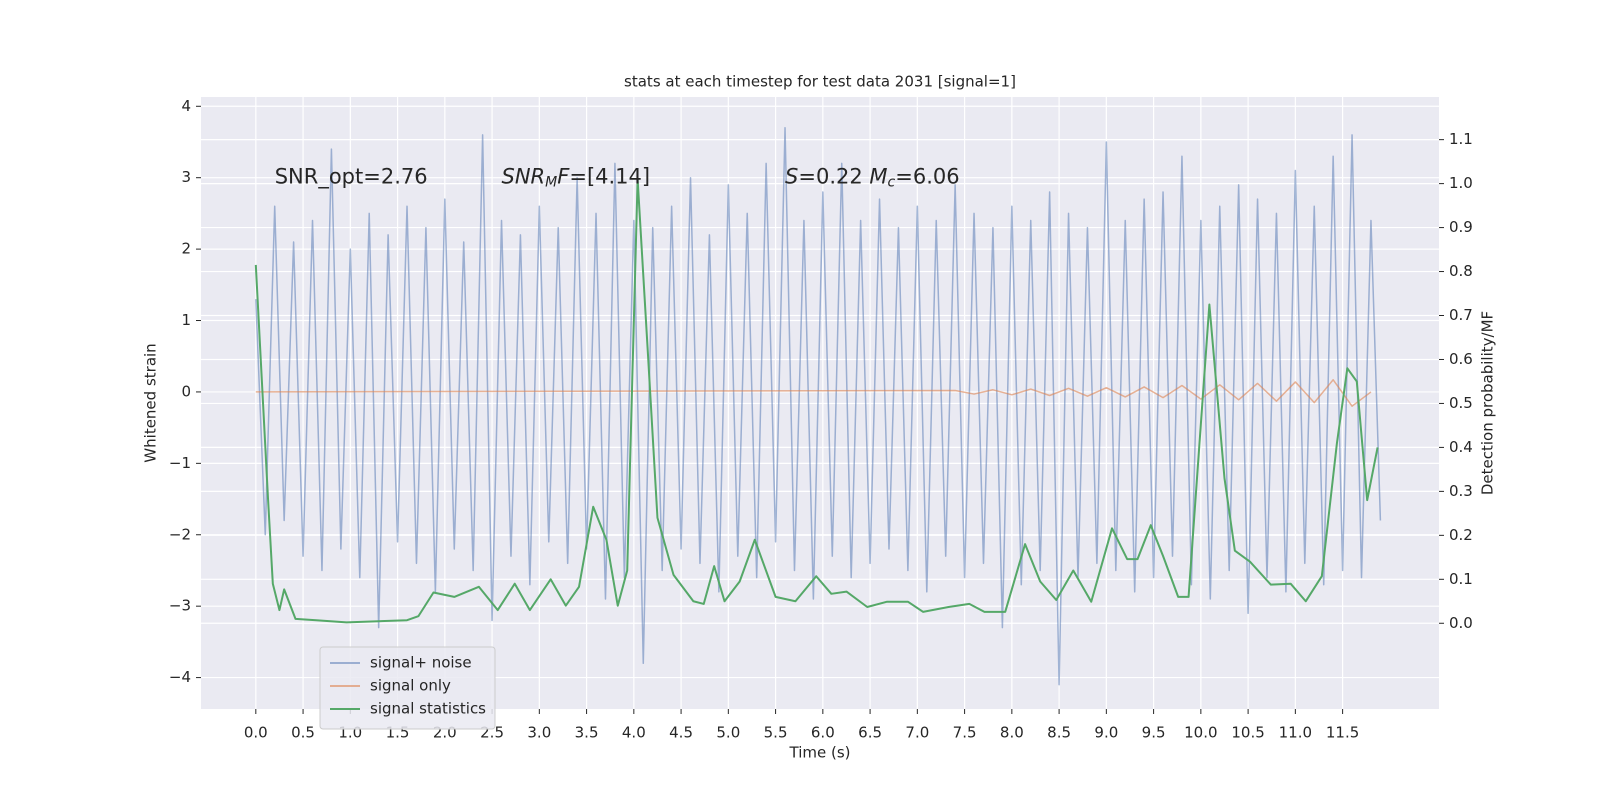 Image resolution: width=1600 pixels, height=800 pixels. What do you see at coordinates (917, 733) in the screenshot?
I see `x-tick-label: 7.0` at bounding box center [917, 733].